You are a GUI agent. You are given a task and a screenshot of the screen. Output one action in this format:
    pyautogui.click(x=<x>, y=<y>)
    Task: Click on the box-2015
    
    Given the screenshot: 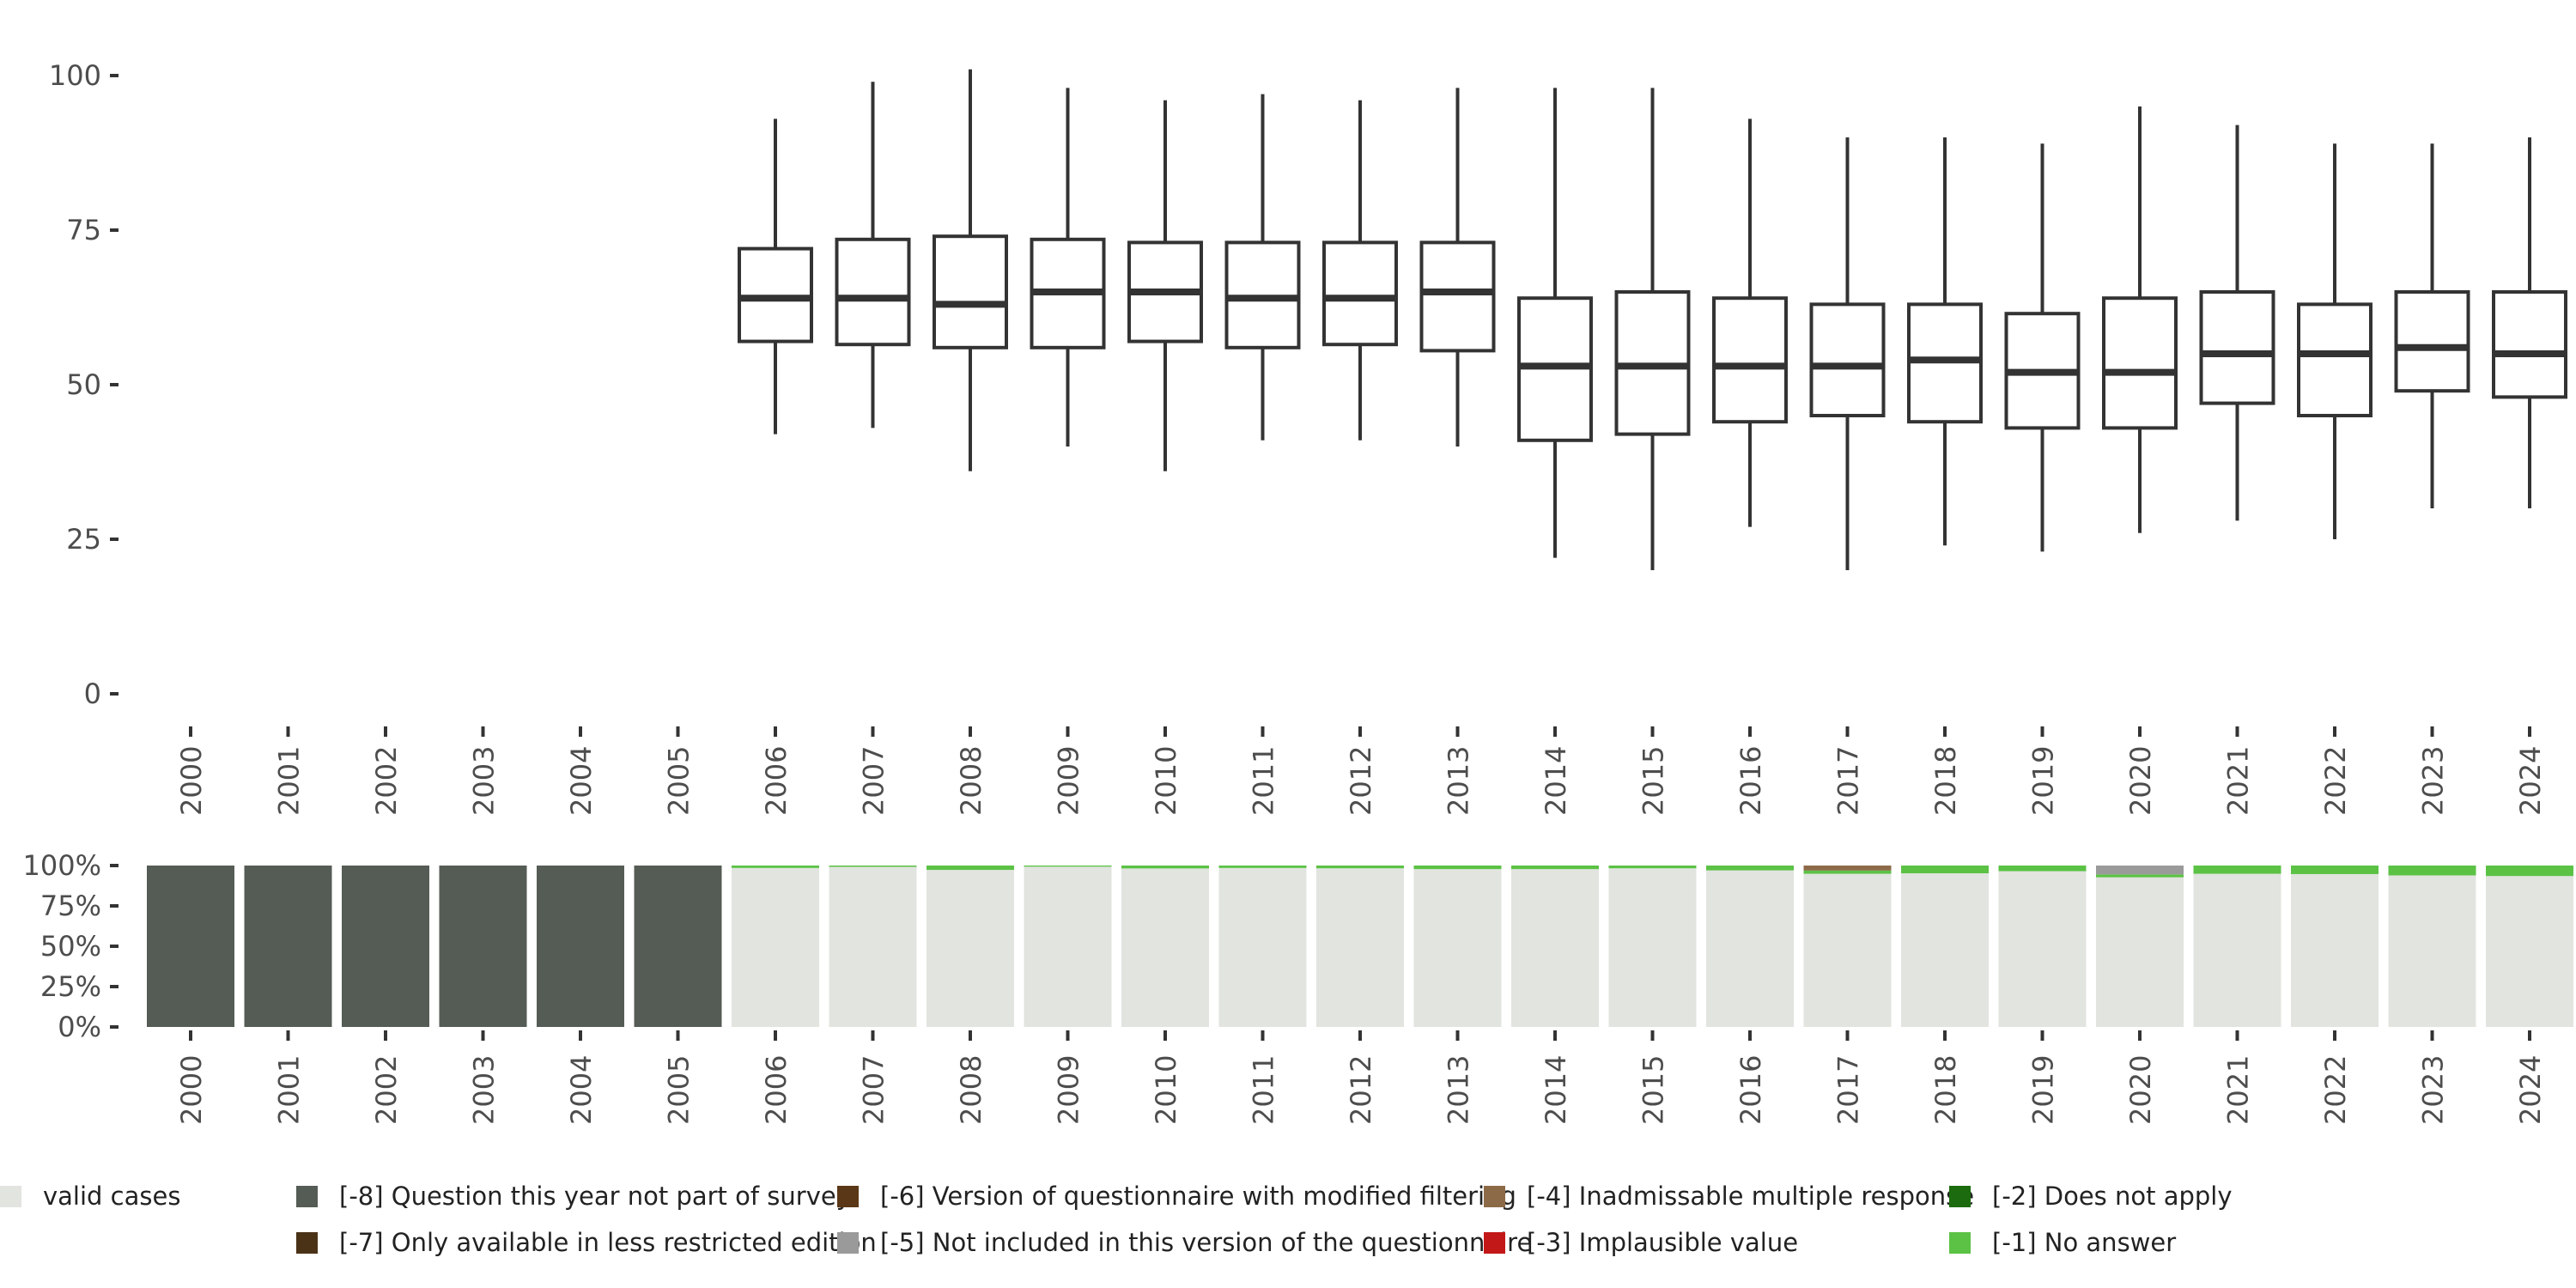 What is the action you would take?
    pyautogui.click(x=1653, y=329)
    